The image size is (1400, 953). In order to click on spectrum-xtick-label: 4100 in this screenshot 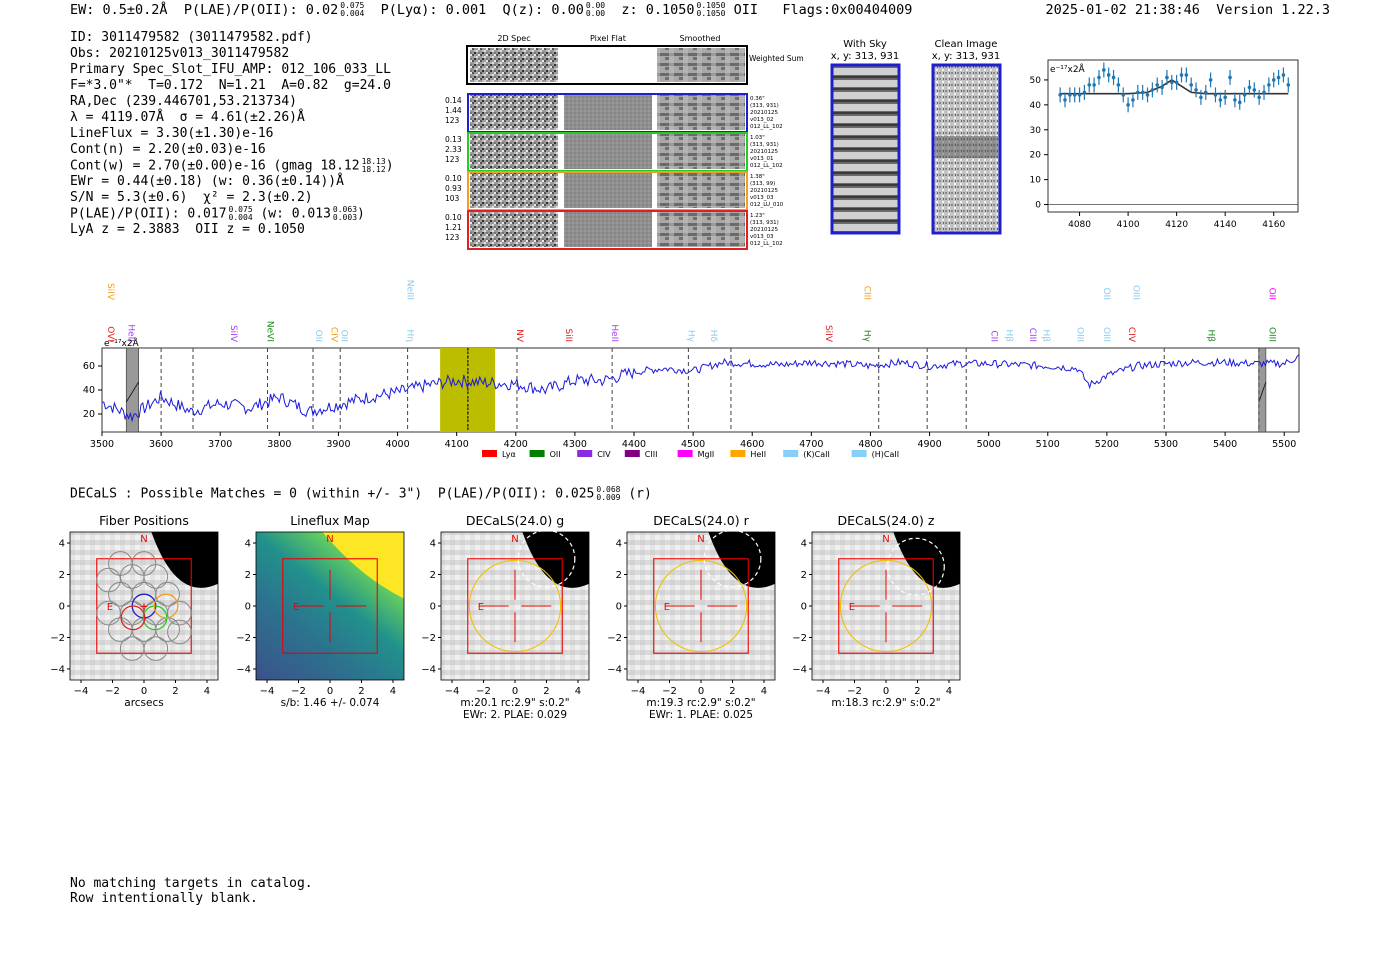, I will do `click(457, 444)`.